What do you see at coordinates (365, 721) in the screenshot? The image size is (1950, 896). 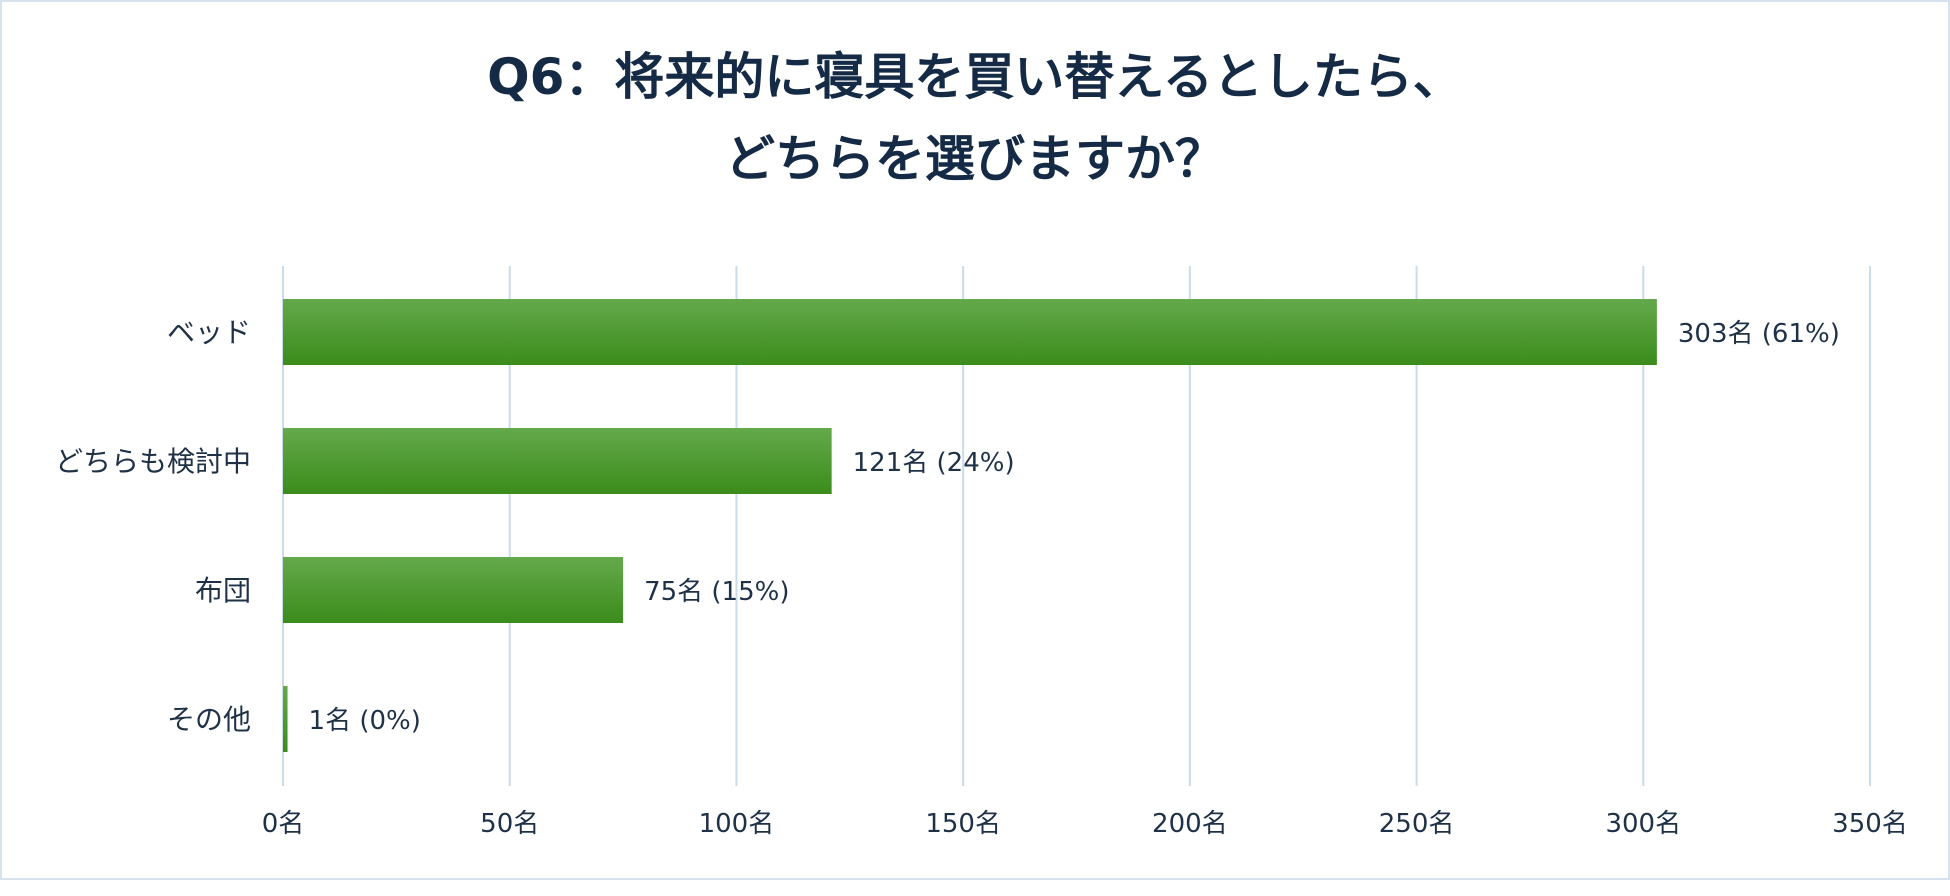 I see `data-label: 1名 (0%)` at bounding box center [365, 721].